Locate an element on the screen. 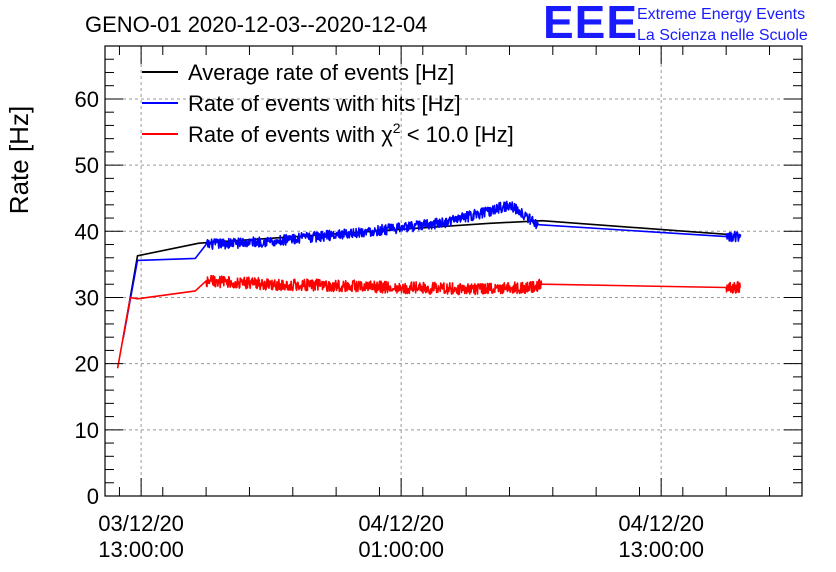 The width and height of the screenshot is (836, 572). x-tick-label-time: 01:00:00 is located at coordinates (401, 549).